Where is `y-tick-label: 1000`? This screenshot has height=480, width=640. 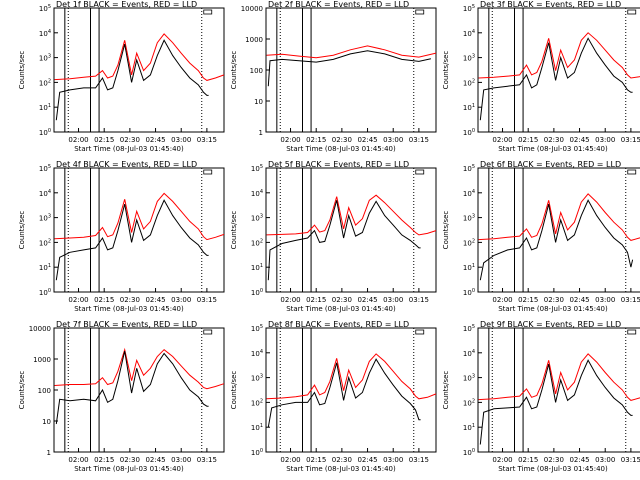
y-tick-label: 1000 is located at coordinates (42, 360).